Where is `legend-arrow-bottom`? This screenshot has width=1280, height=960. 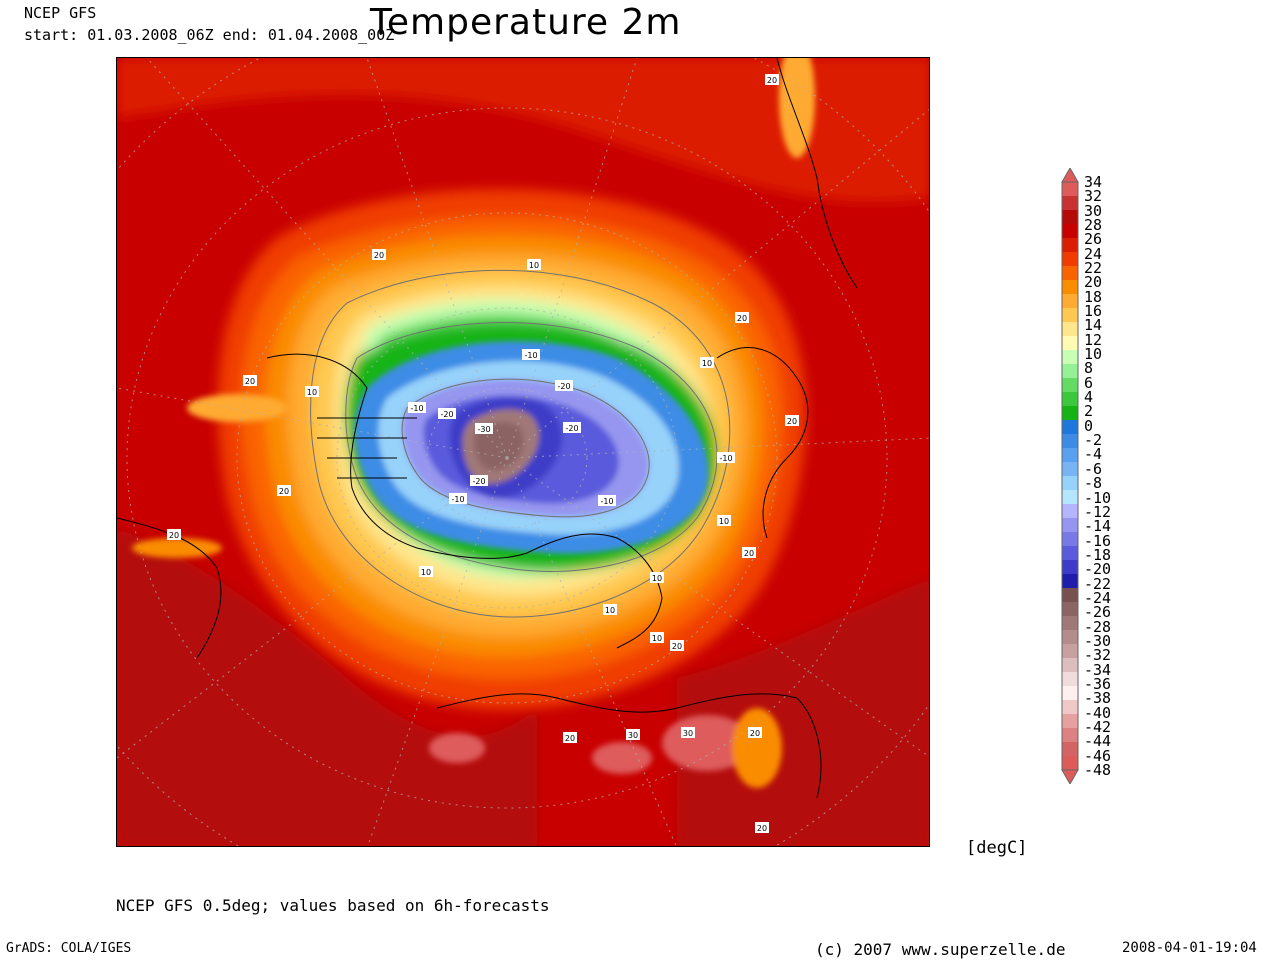 legend-arrow-bottom is located at coordinates (1070, 776).